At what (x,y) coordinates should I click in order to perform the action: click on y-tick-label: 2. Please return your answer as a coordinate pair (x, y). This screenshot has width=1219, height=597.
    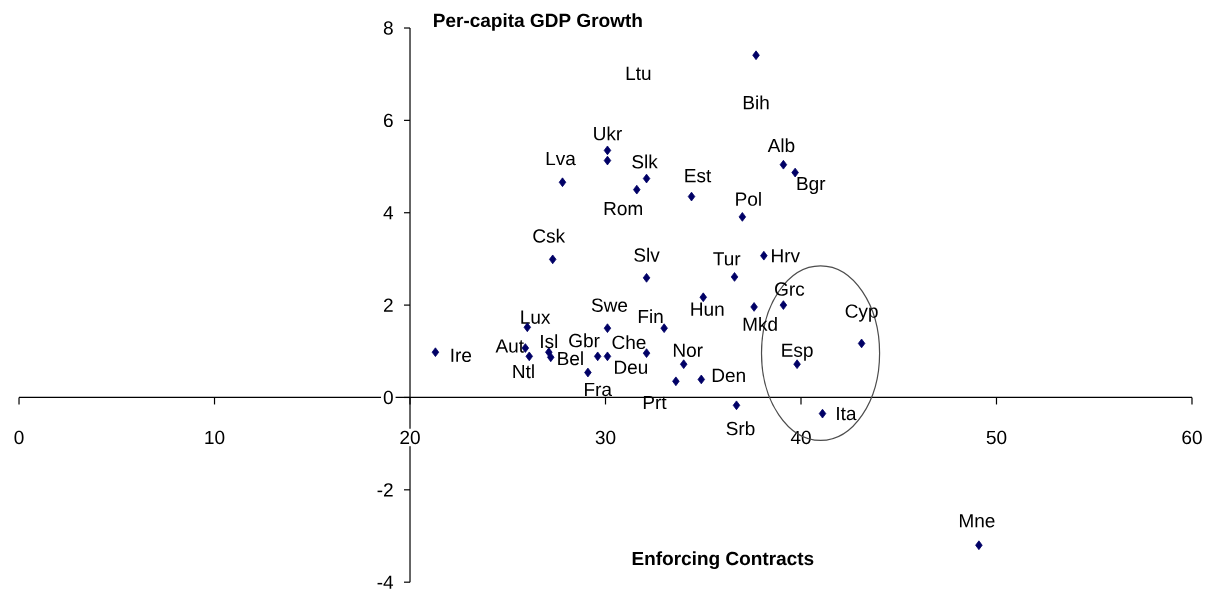
    Looking at the image, I should click on (388, 305).